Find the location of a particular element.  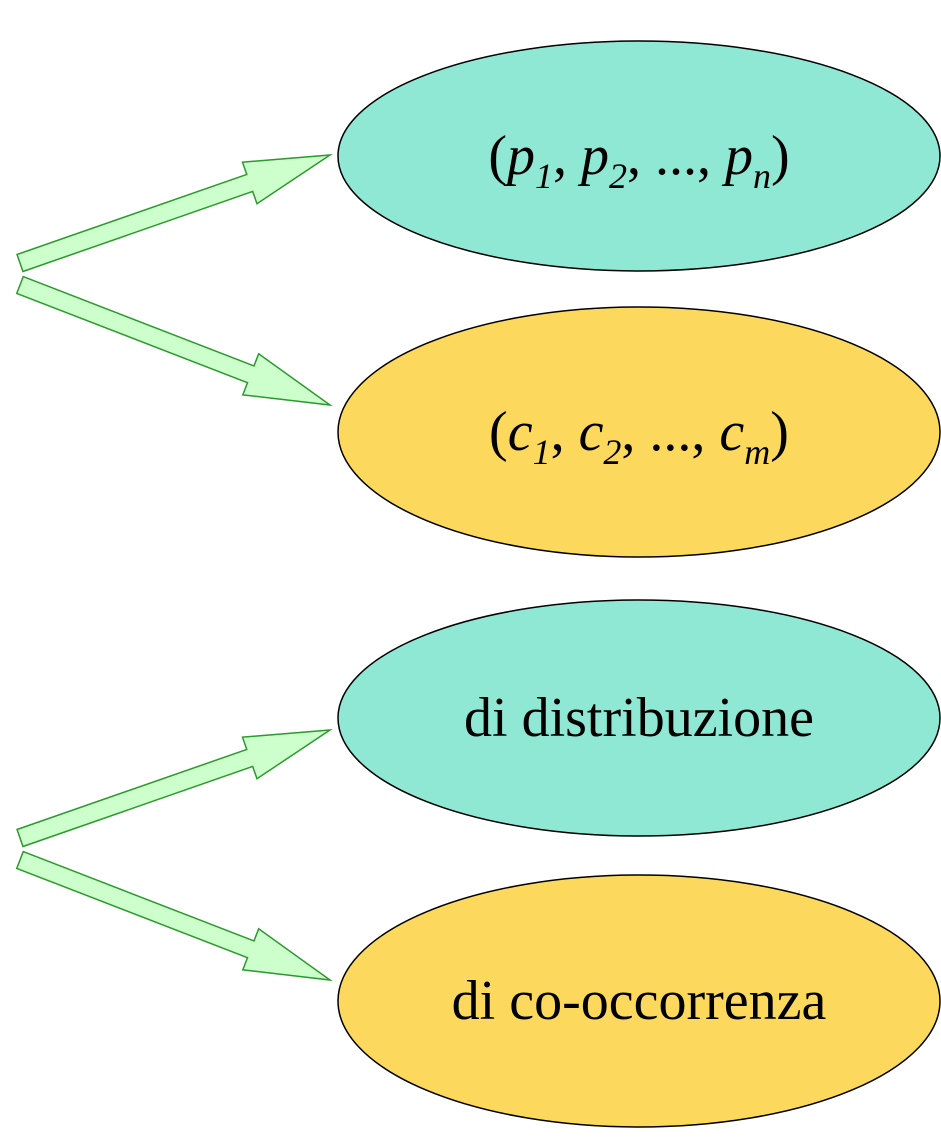

label-part: di distribuzione is located at coordinates (639, 718).